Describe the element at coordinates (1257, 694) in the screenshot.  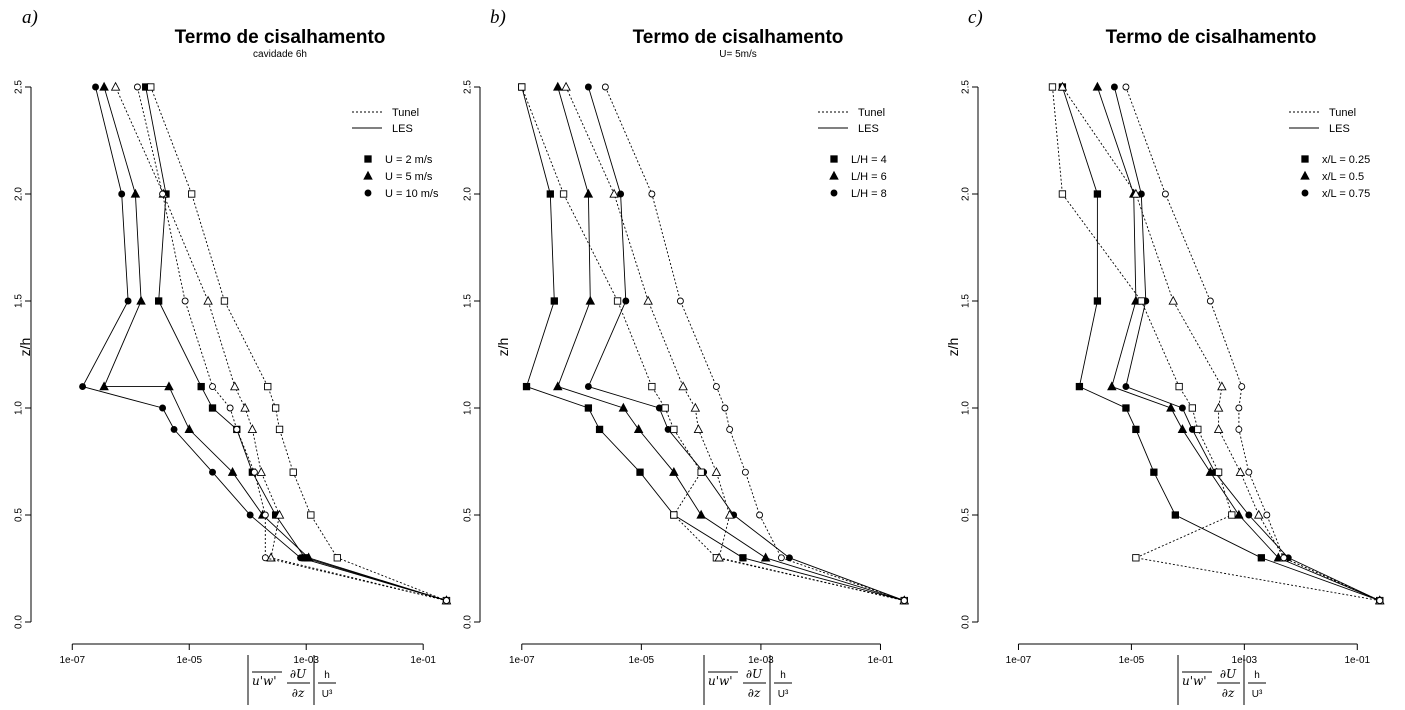
I see `x-label-U3: U³` at that location.